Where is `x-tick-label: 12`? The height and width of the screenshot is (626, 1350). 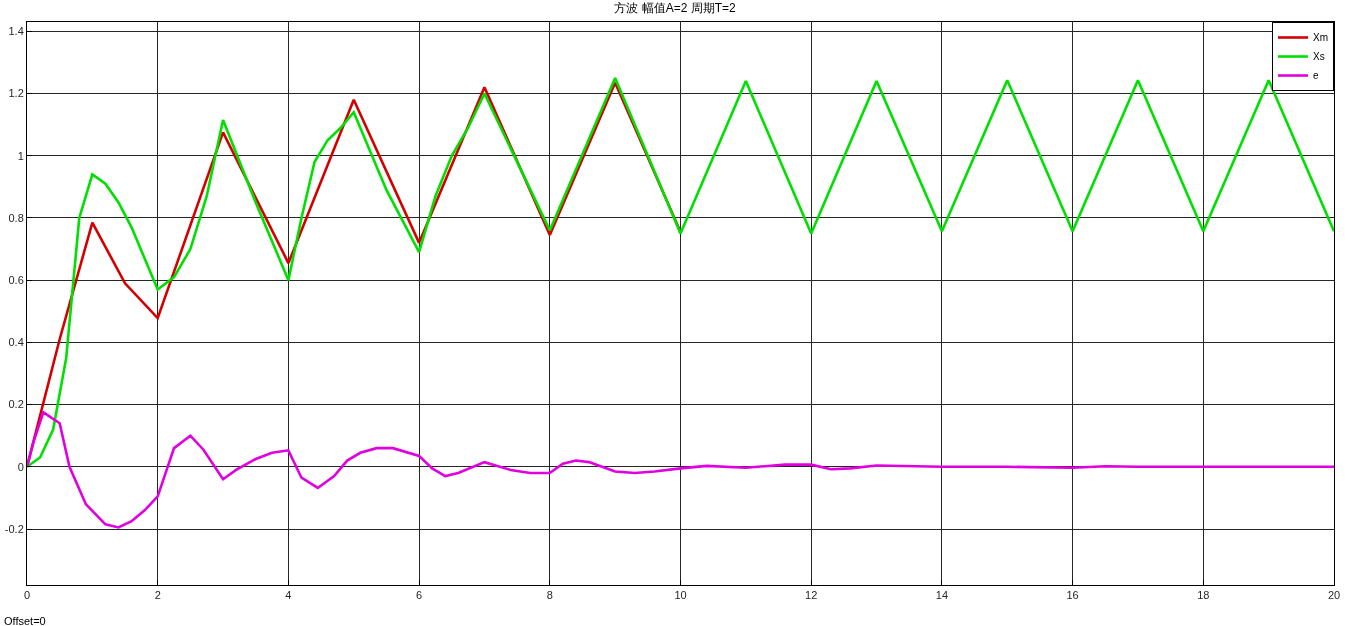
x-tick-label: 12 is located at coordinates (811, 595).